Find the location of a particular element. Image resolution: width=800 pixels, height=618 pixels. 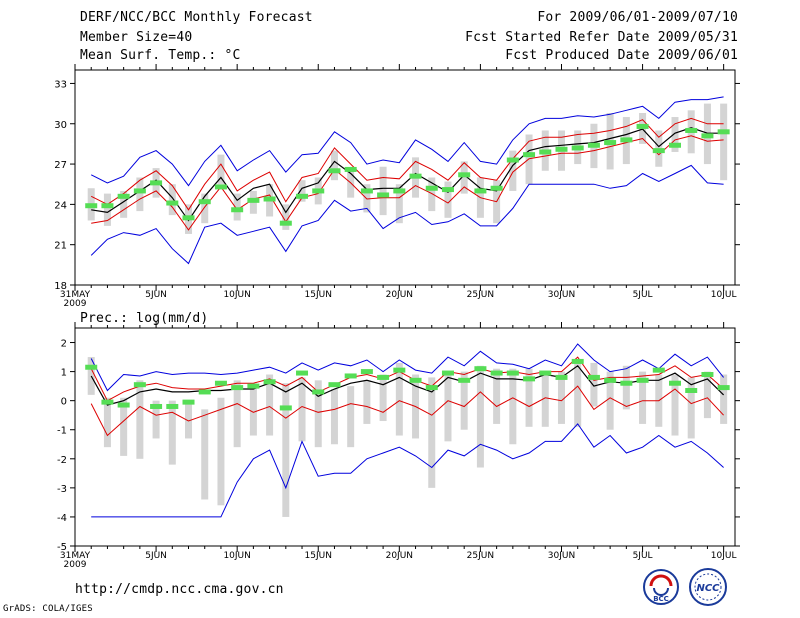

prec-panel-title: Prec.: log(mm/d) is located at coordinates (144, 318).